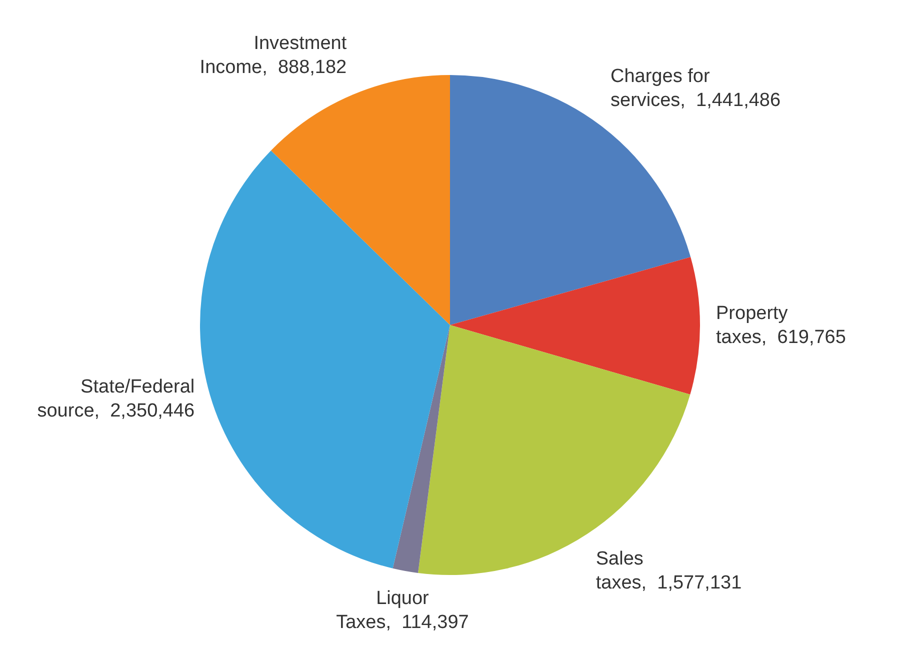  I want to click on slice-label: Charges for services, 1,441,486, so click(695, 89).